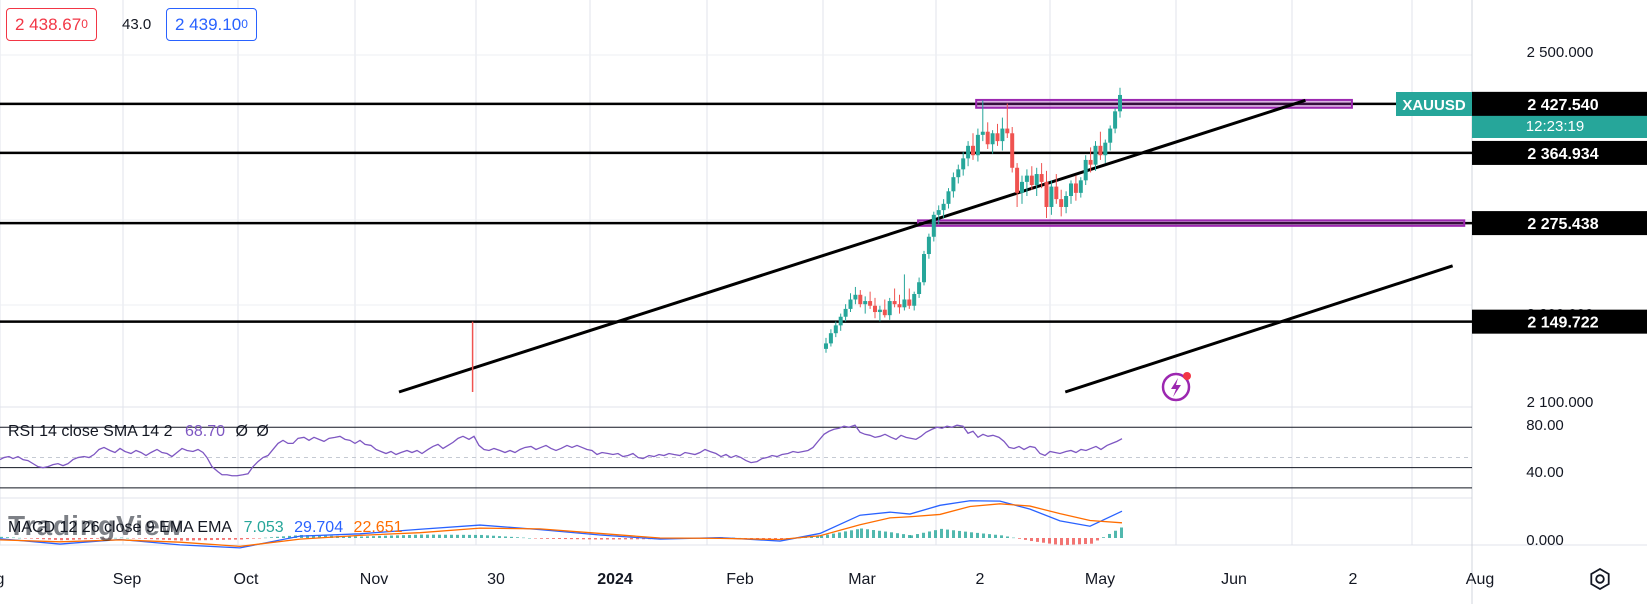 The height and width of the screenshot is (604, 1647). I want to click on x-tick-label: g, so click(2, 579).